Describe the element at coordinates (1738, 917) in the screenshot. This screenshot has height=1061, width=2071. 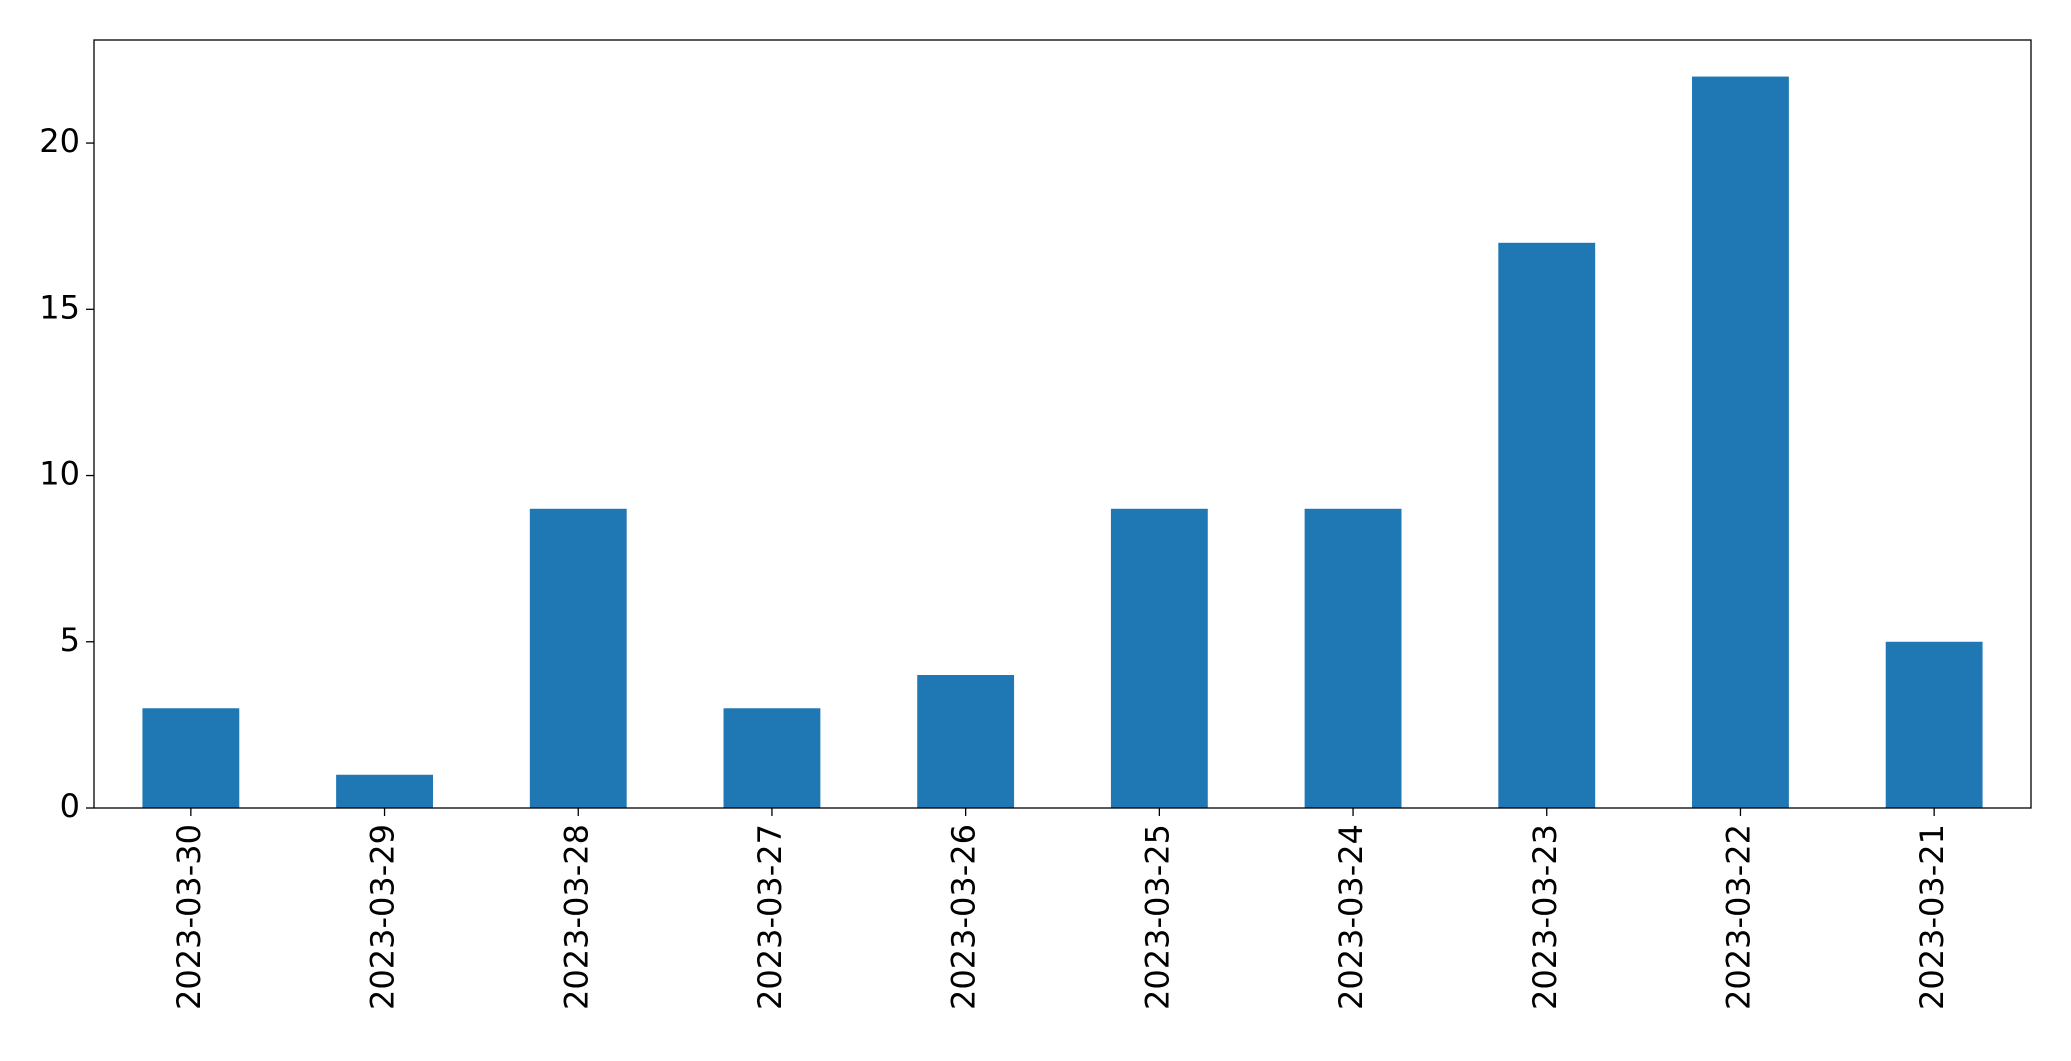
I see `x-tick-label: 2023-03-22` at that location.